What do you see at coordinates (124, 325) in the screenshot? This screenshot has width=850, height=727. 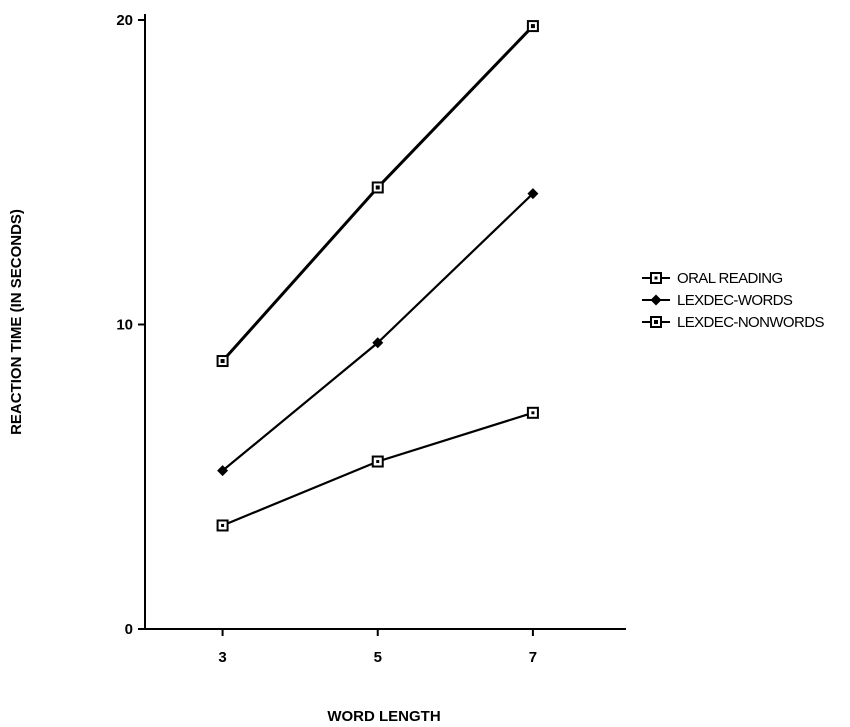 I see `y-tick-label: 10` at bounding box center [124, 325].